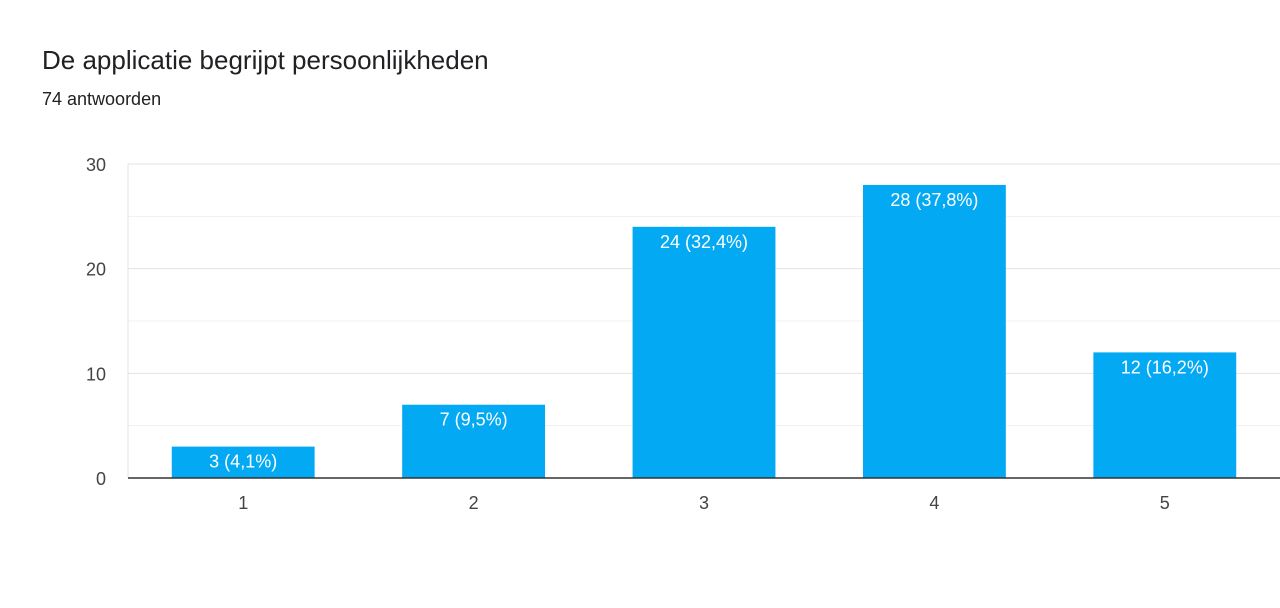 The width and height of the screenshot is (1280, 608). What do you see at coordinates (102, 99) in the screenshot?
I see `response-count: 74 antwoorden` at bounding box center [102, 99].